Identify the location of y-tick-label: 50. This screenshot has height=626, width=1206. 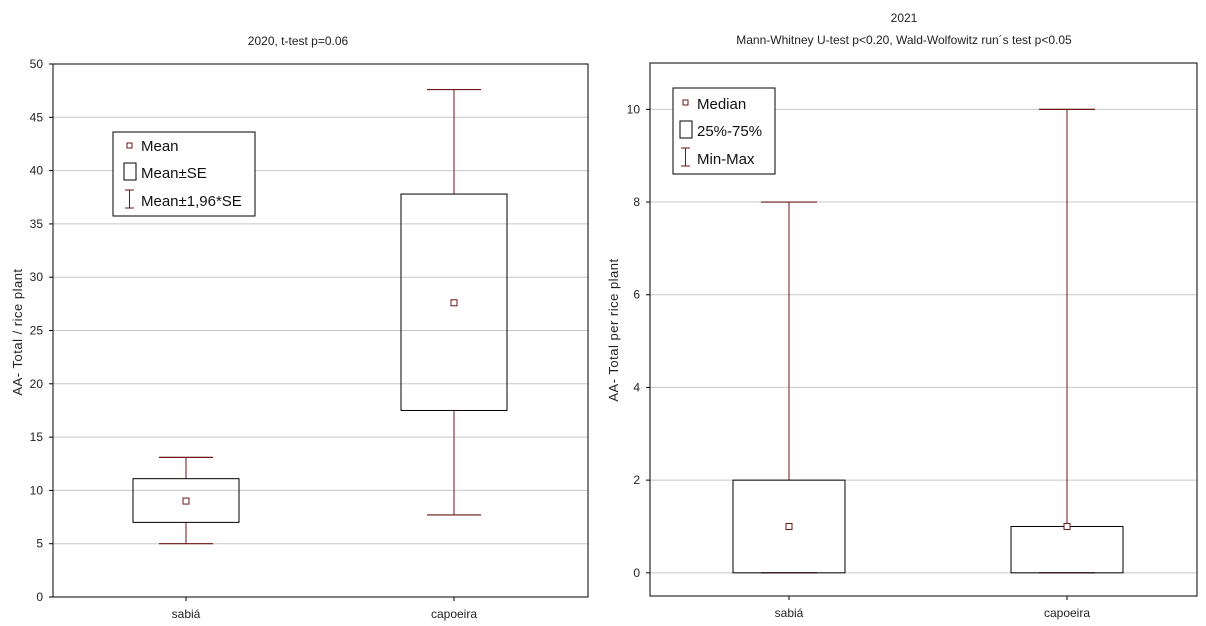
(37, 64).